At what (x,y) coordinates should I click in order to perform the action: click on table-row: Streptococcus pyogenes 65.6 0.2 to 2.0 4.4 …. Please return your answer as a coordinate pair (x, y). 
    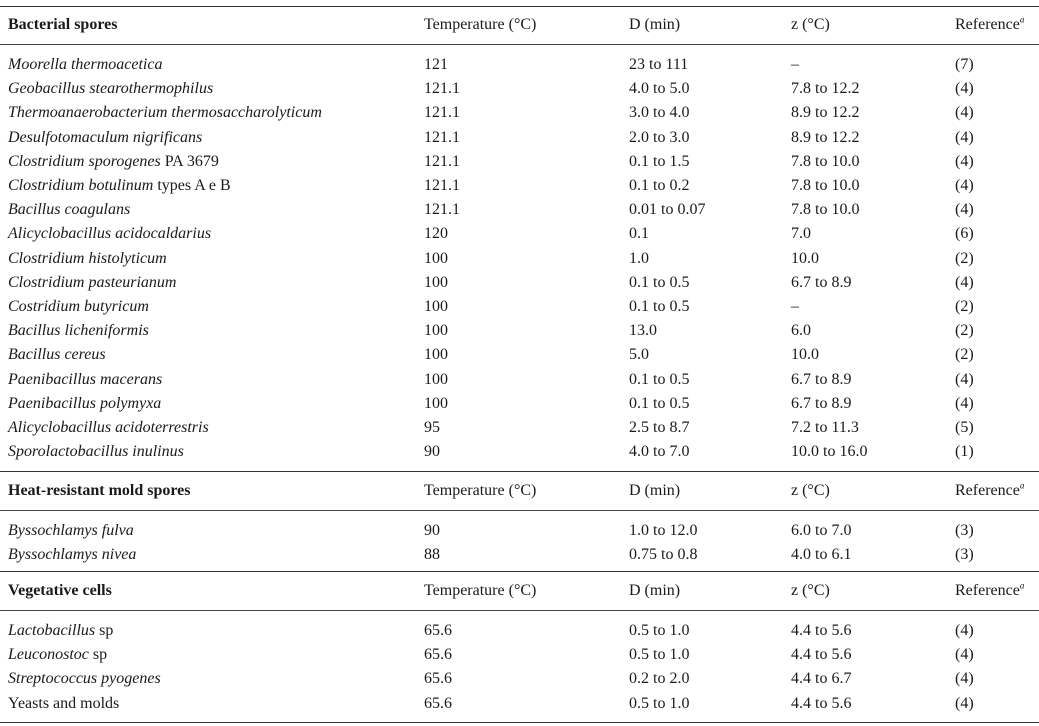
    Looking at the image, I should click on (519, 679).